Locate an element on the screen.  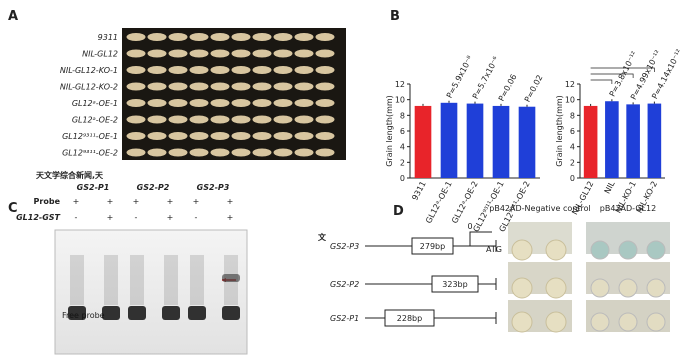
y-tick-label: 2 is located at coordinates (402, 162).